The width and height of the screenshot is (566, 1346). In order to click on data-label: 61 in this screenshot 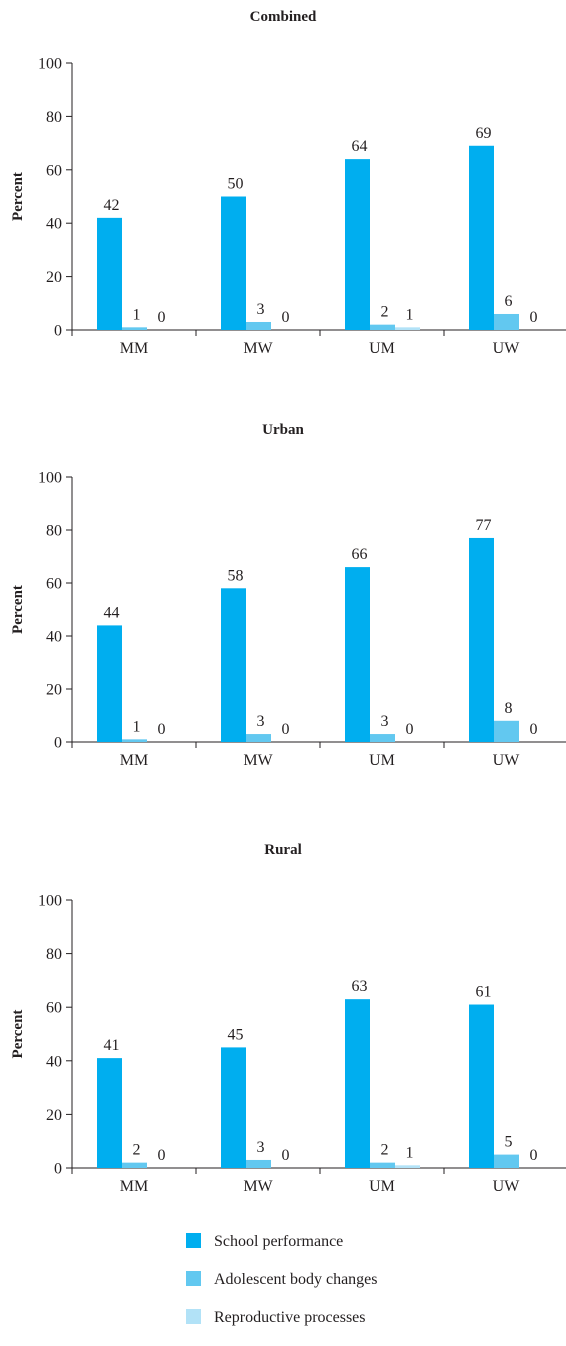, I will do `click(484, 992)`.